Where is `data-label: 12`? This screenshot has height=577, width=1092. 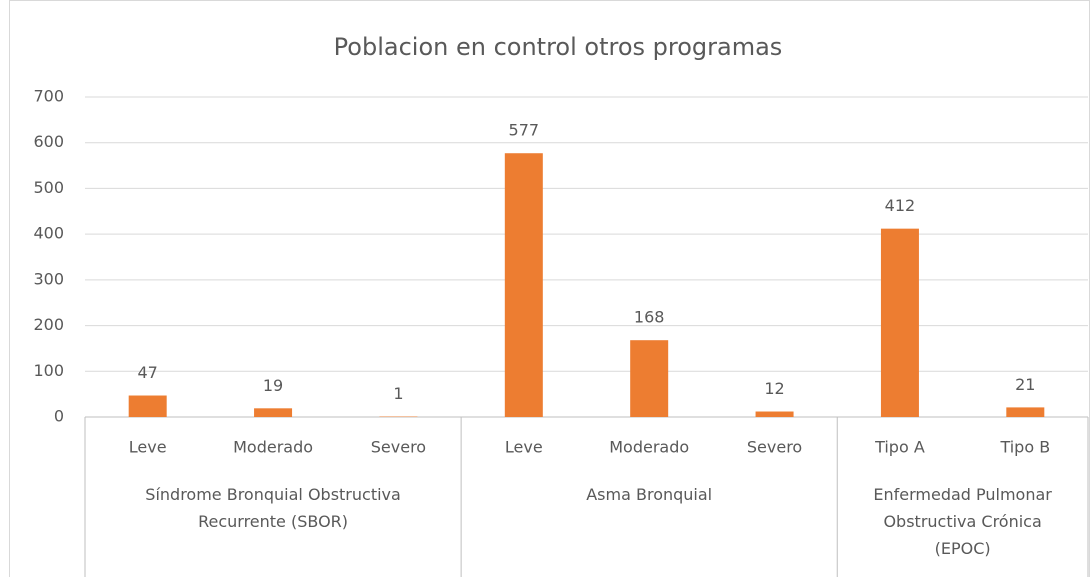 data-label: 12 is located at coordinates (774, 388).